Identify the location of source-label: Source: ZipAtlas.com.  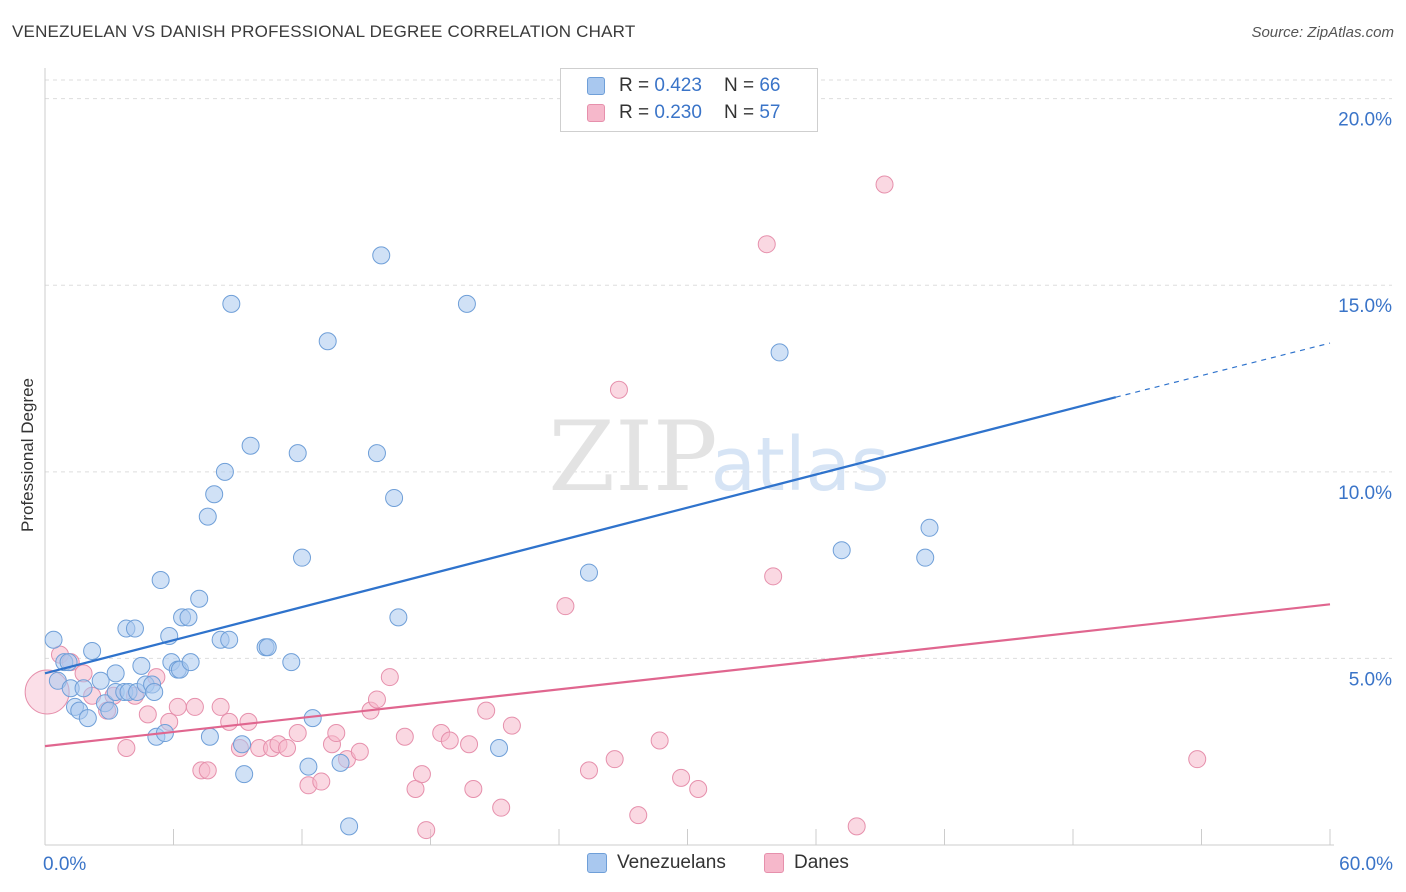
(1322, 32).